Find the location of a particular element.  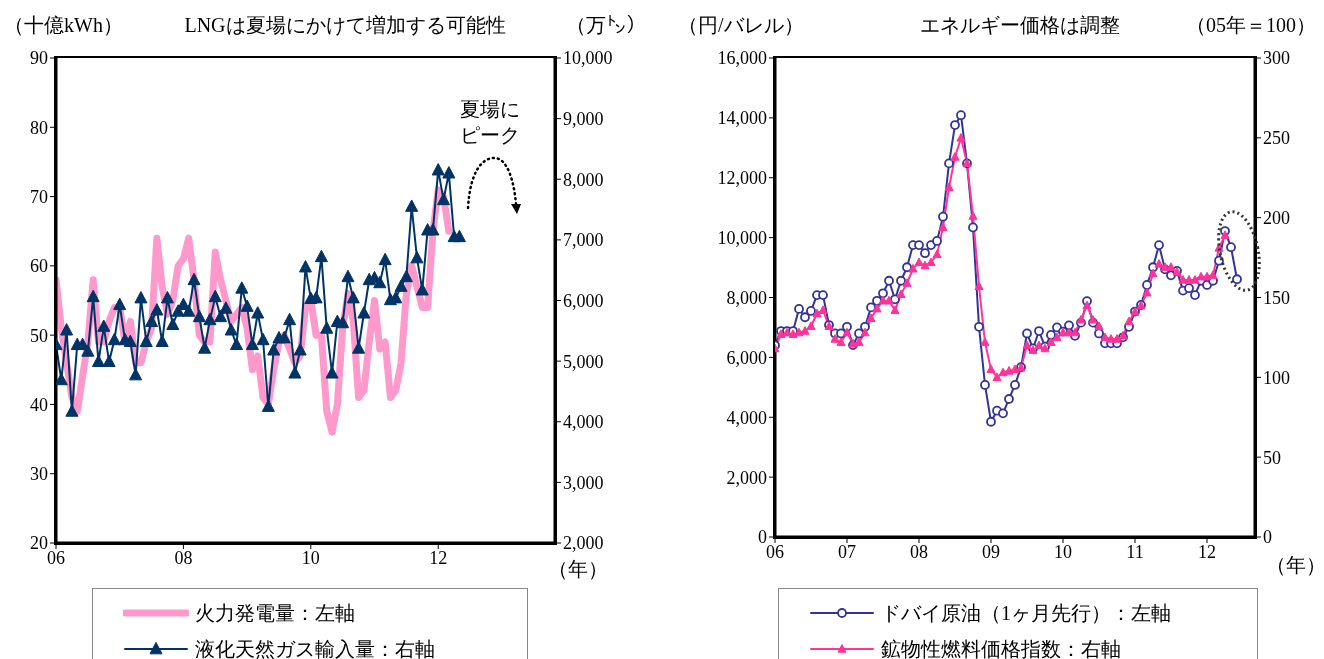

y-tick-label: 10,000 is located at coordinates (742, 238).